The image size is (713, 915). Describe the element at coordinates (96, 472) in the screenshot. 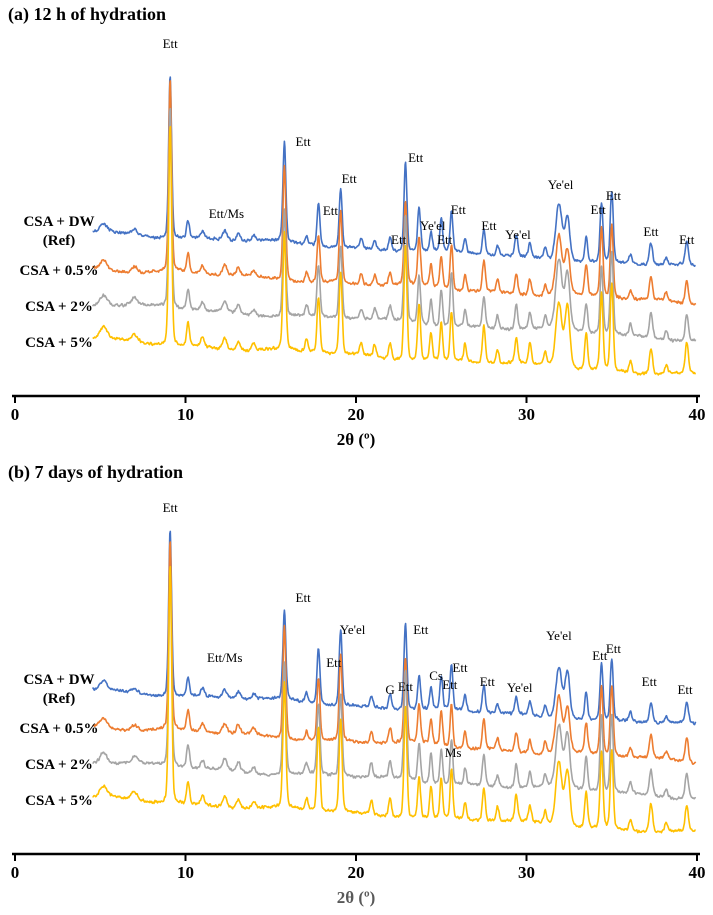

I see `panel-b-title: (b) 7 days of hydration` at that location.